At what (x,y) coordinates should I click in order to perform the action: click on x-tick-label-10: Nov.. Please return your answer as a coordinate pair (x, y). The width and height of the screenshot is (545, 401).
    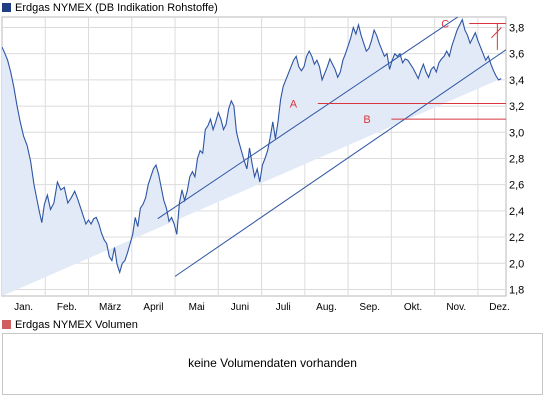
    Looking at the image, I should click on (456, 307).